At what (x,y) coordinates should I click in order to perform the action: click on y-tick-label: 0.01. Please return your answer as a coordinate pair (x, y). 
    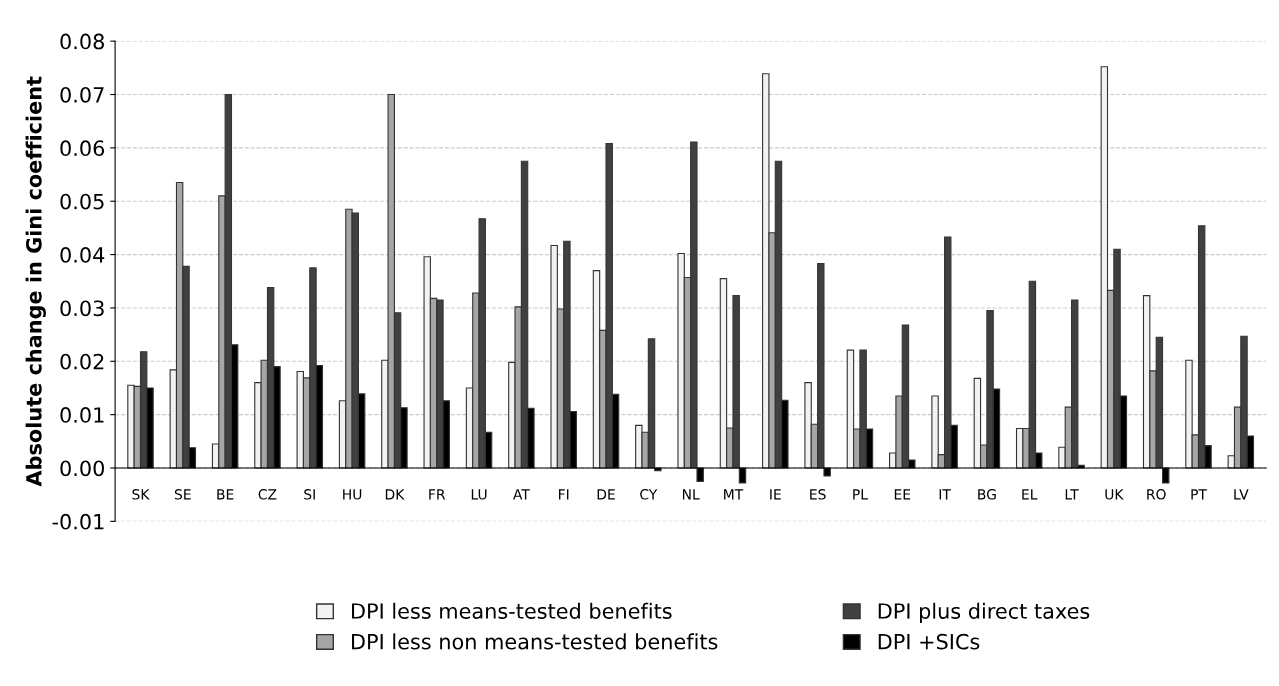
    Looking at the image, I should click on (82, 415).